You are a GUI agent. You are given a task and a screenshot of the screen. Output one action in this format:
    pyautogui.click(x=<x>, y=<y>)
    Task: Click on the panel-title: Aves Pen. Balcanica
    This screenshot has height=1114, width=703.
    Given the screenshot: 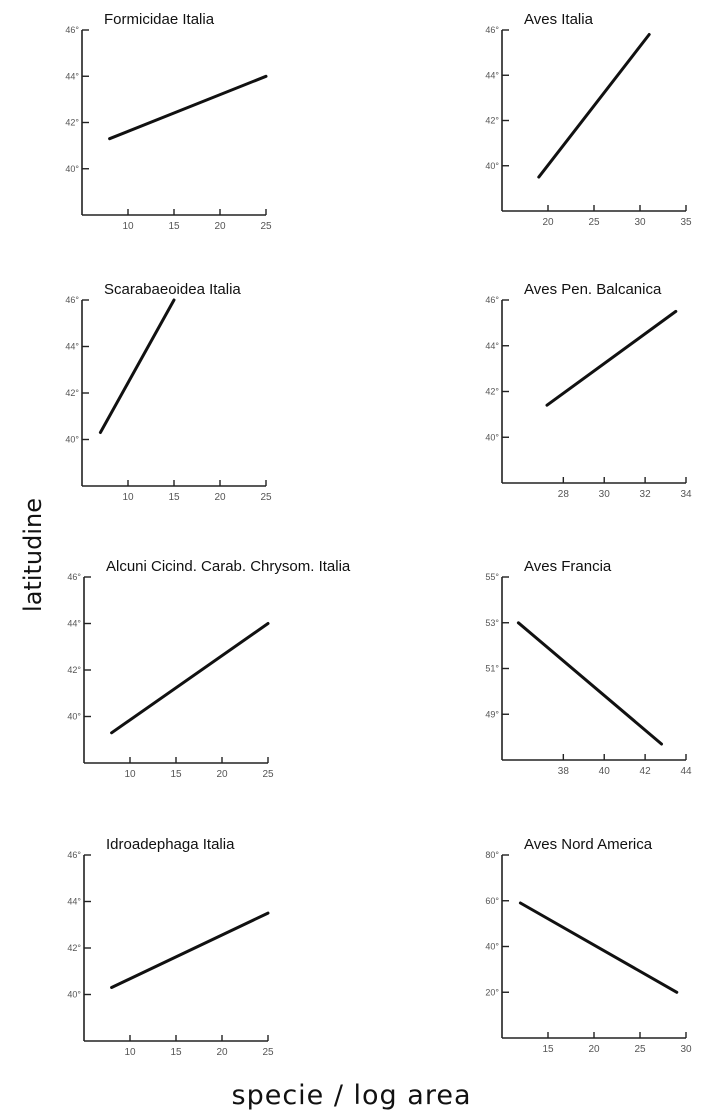 What is the action you would take?
    pyautogui.click(x=593, y=289)
    